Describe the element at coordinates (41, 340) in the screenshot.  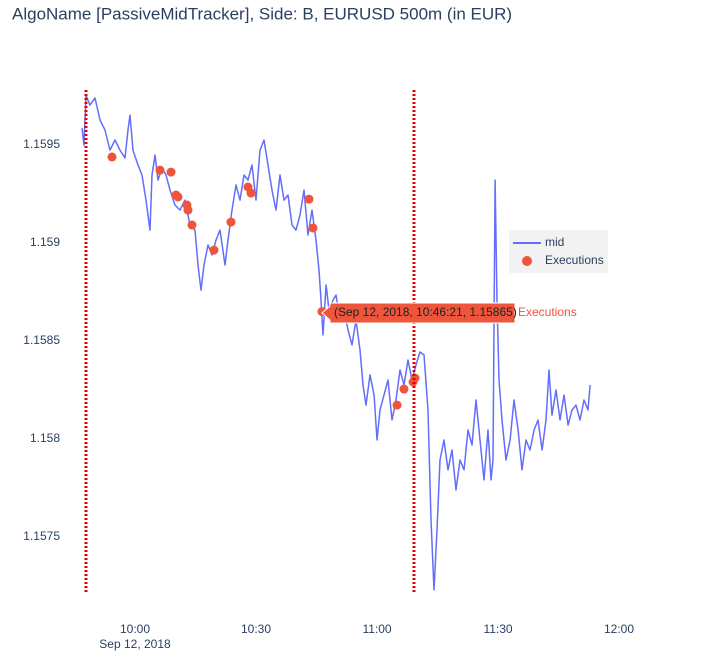
I see `y-tick-label: 1.1585` at that location.